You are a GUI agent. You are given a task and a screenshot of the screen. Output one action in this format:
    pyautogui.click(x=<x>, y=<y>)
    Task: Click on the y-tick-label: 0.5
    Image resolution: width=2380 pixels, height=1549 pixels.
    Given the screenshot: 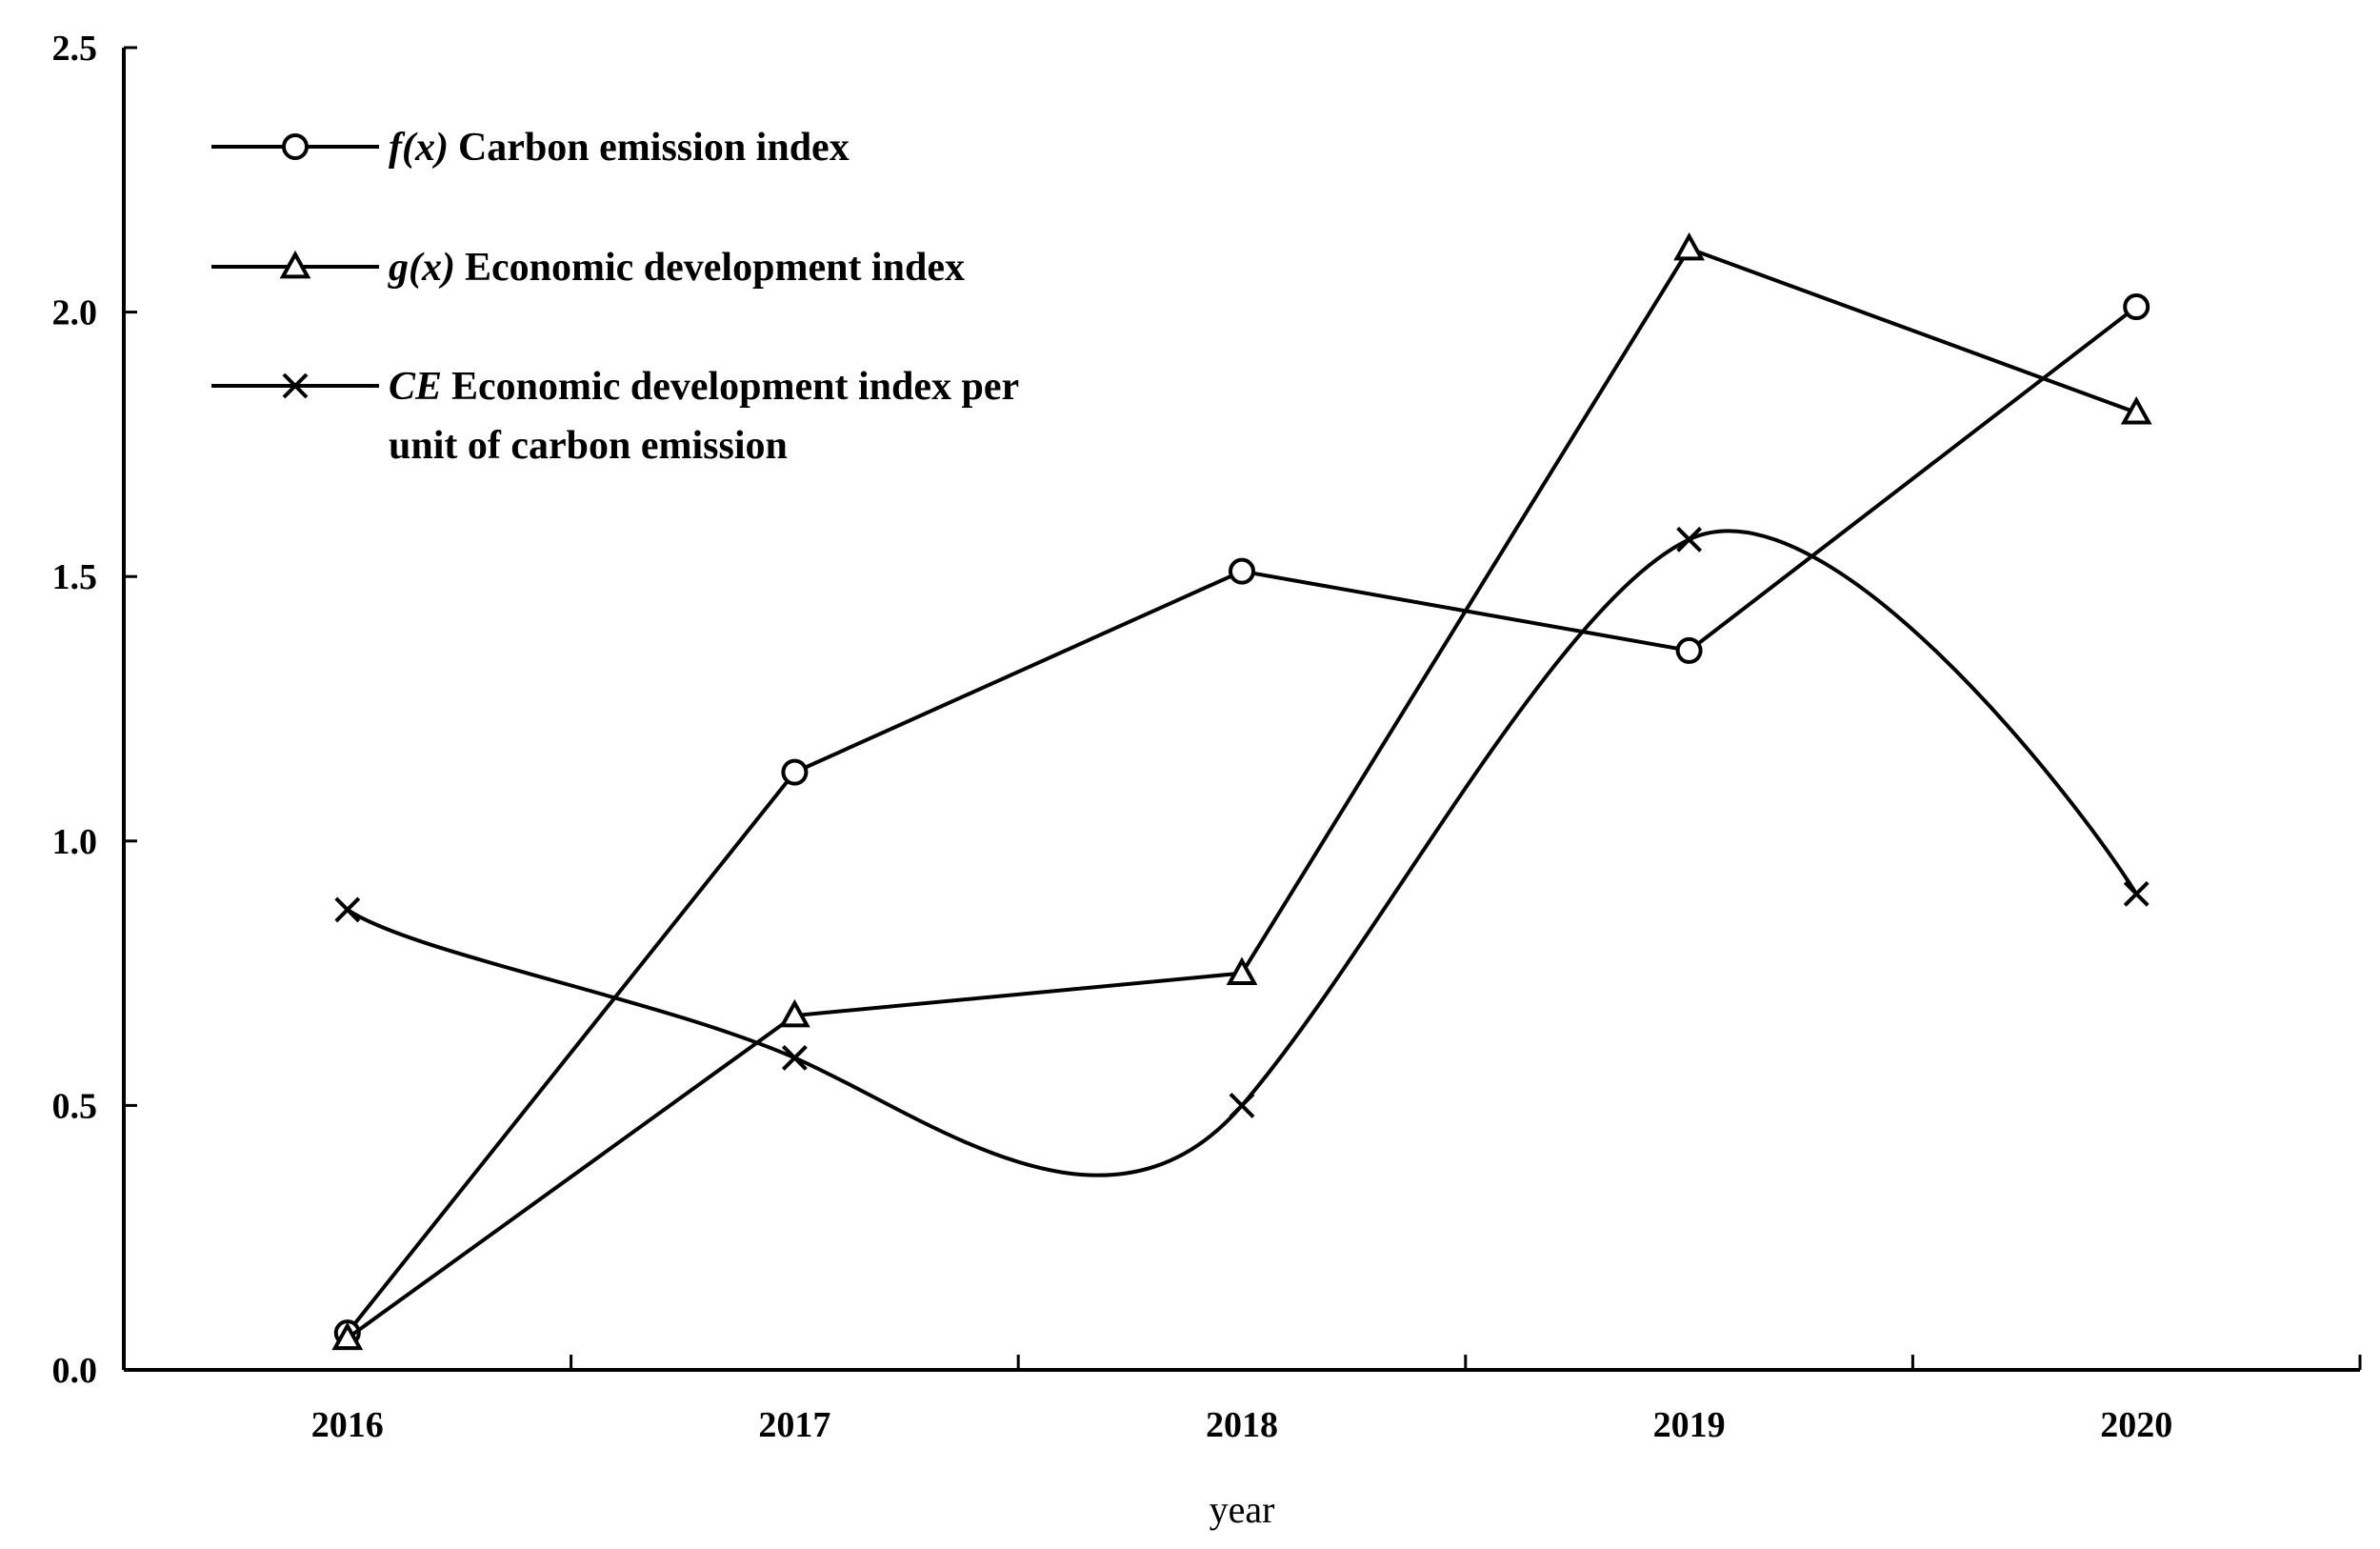 What is the action you would take?
    pyautogui.click(x=75, y=1106)
    